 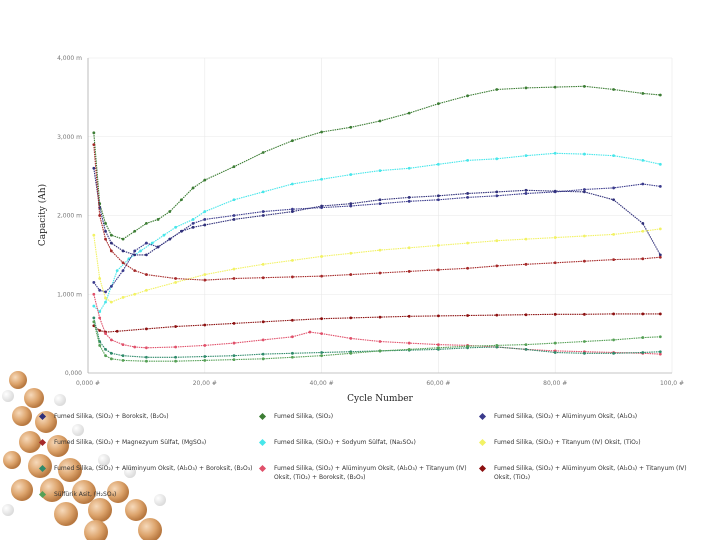 I want to click on x-tick-label: 40,00 #, so click(x=322, y=383).